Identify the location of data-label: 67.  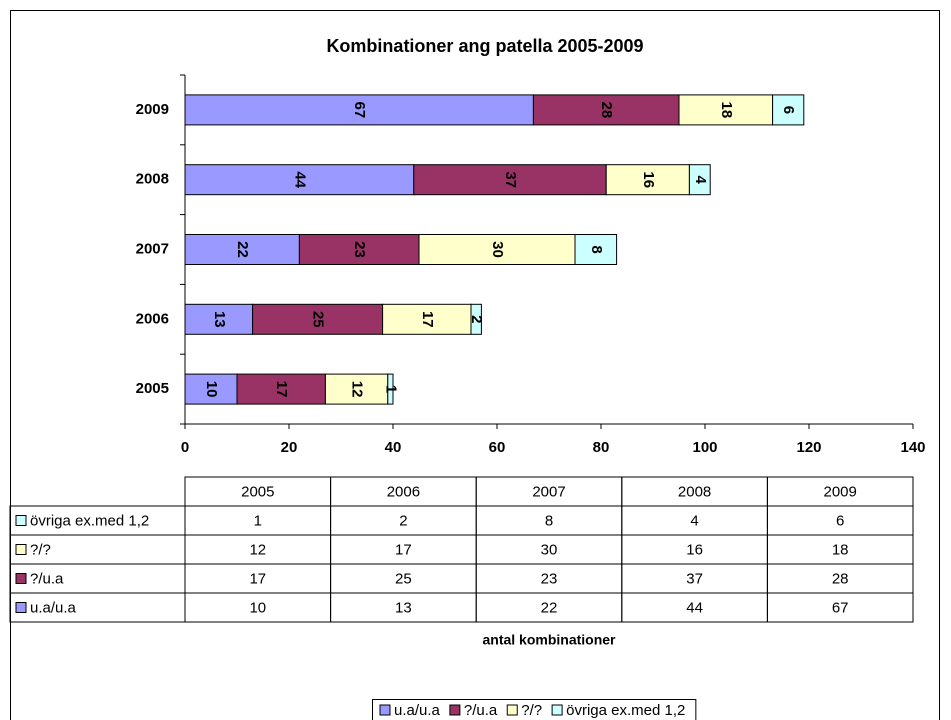
(359, 110).